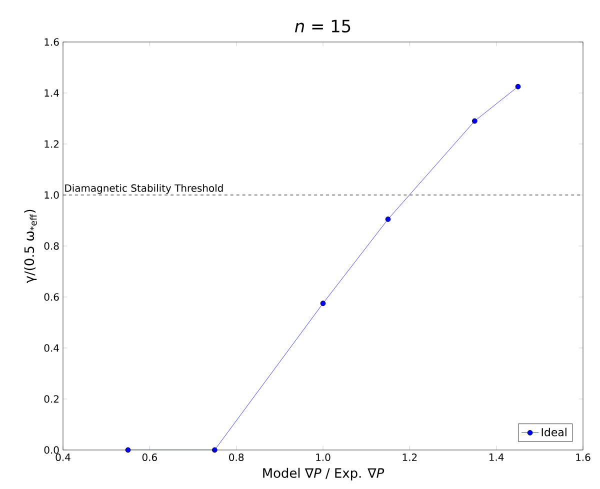 The width and height of the screenshot is (600, 489). Describe the element at coordinates (51, 93) in the screenshot. I see `y-tick-label: 1.4` at that location.